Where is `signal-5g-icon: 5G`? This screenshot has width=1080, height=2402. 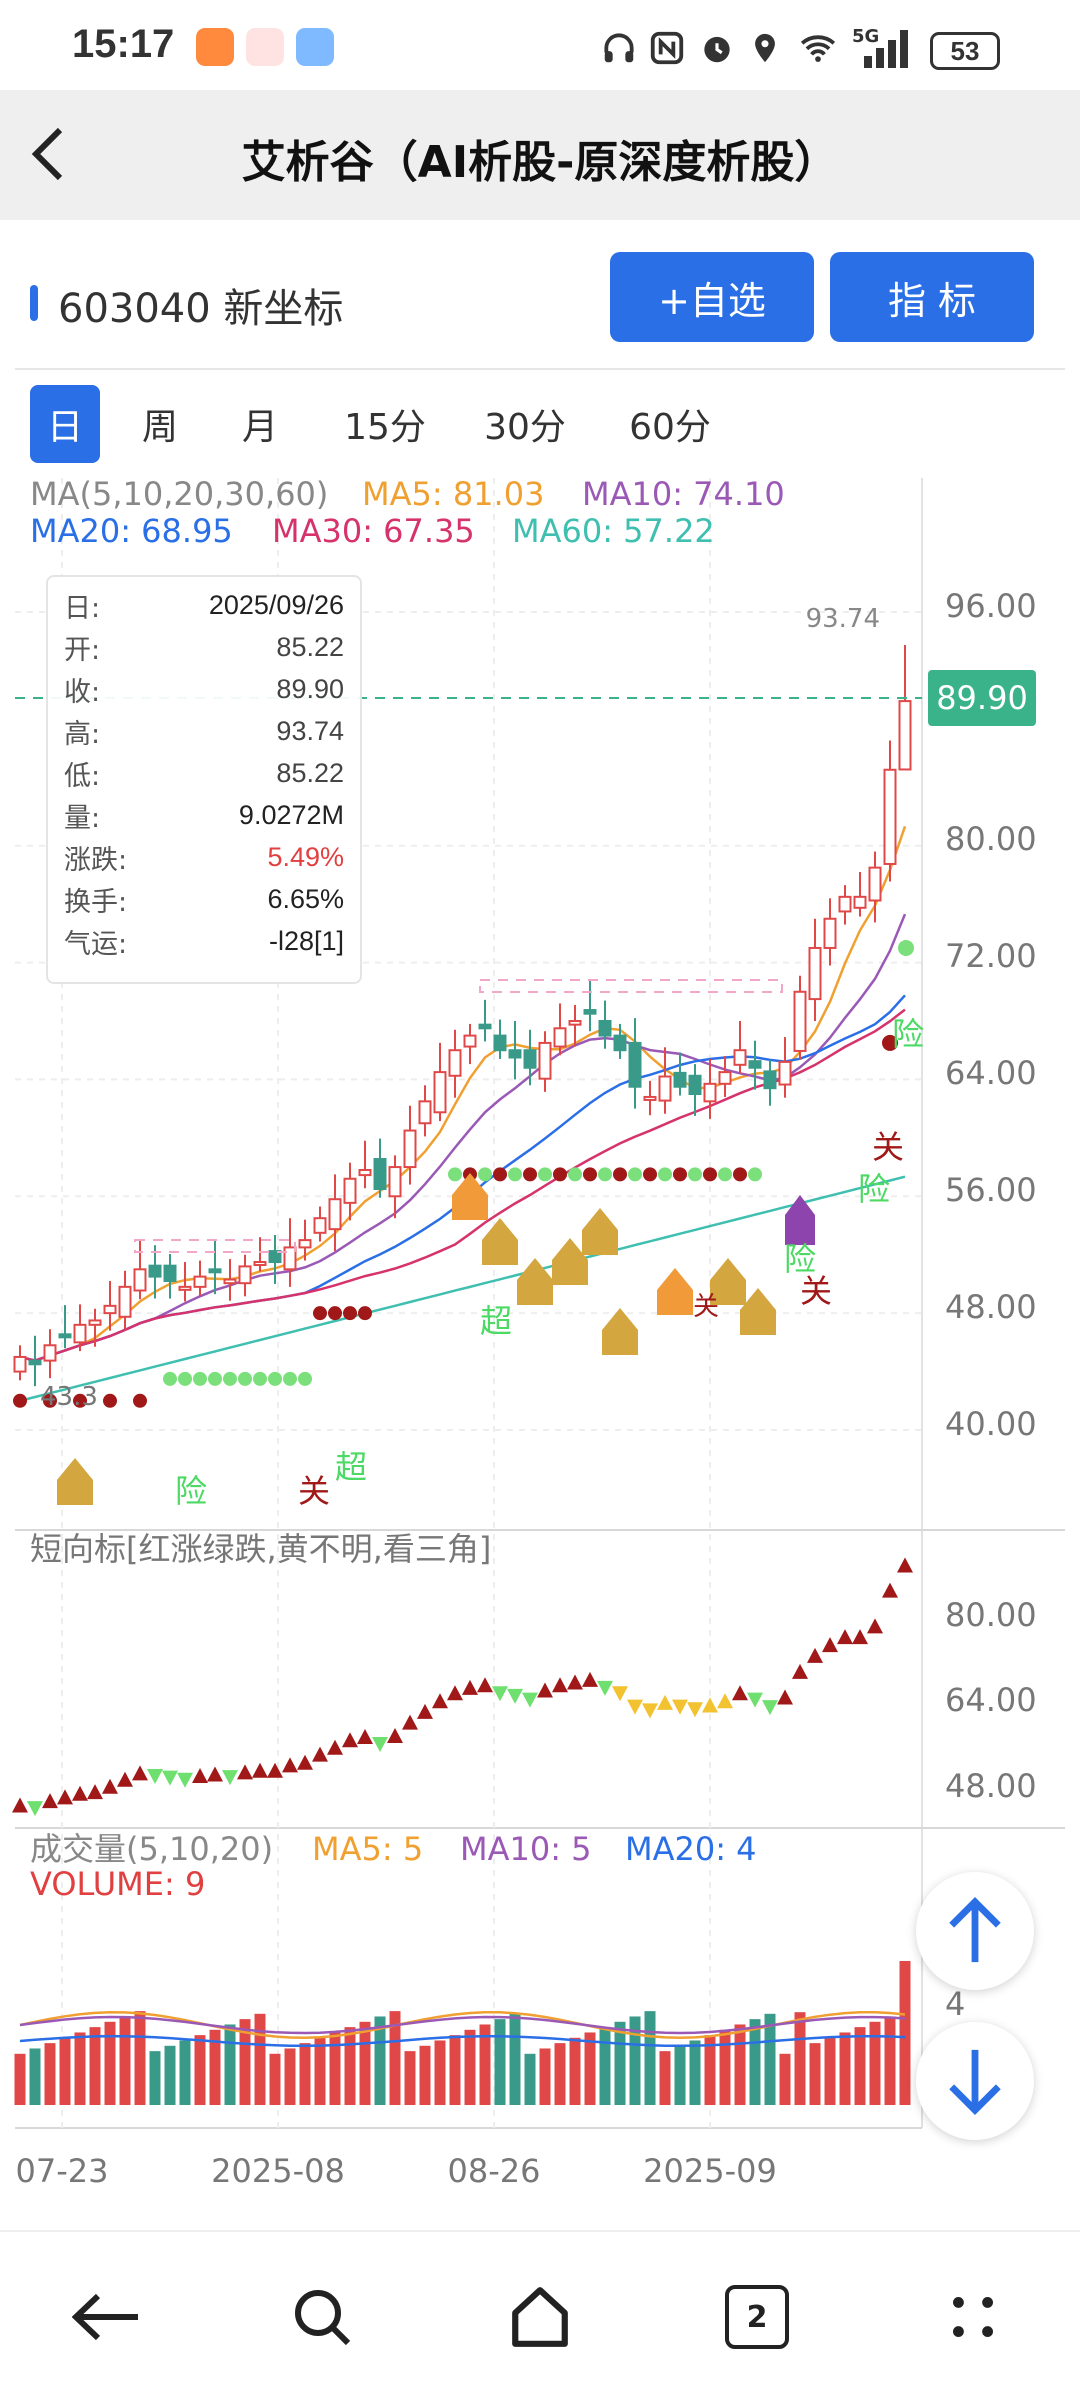
signal-5g-icon: 5G is located at coordinates (884, 47).